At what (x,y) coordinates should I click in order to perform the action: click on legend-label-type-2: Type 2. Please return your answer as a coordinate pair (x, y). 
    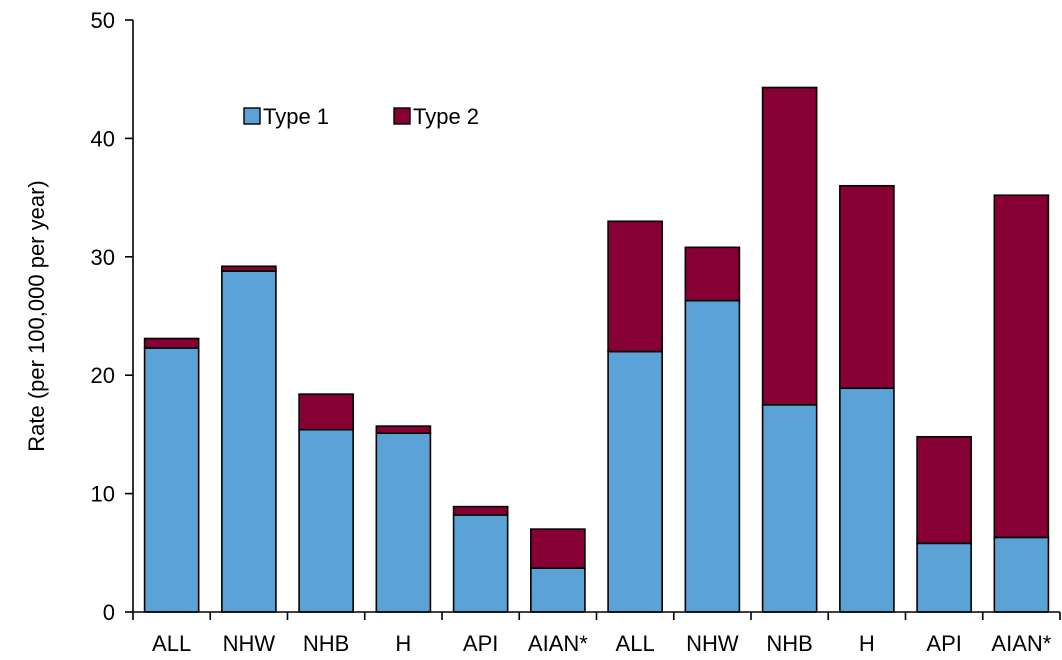
    Looking at the image, I should click on (446, 116).